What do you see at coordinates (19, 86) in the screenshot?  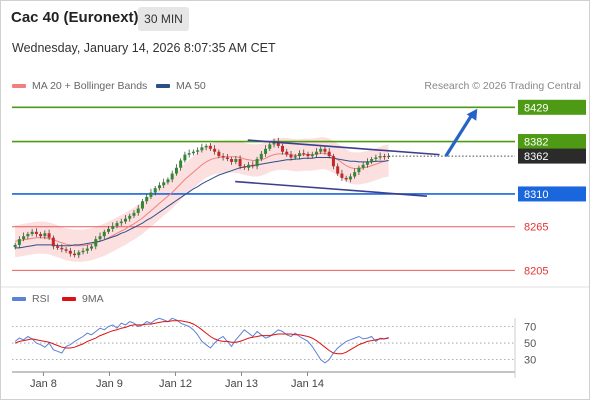 I see `ma20-swatch` at bounding box center [19, 86].